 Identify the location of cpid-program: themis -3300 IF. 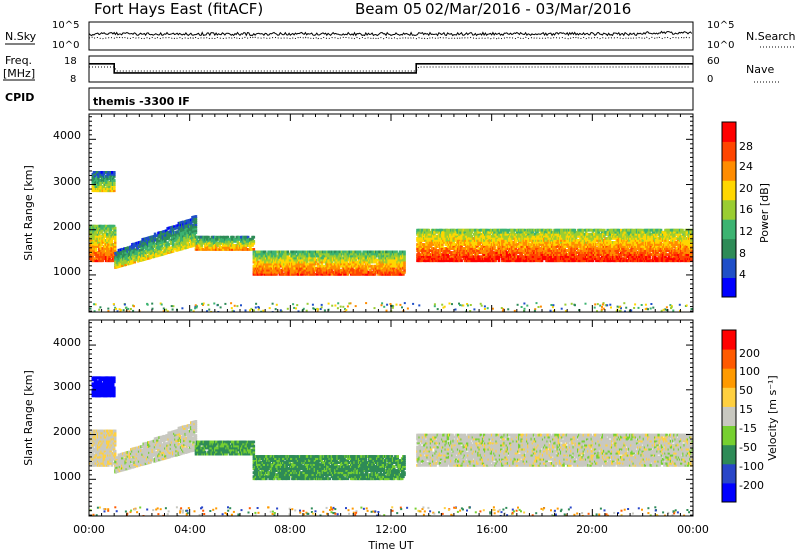
(141, 101).